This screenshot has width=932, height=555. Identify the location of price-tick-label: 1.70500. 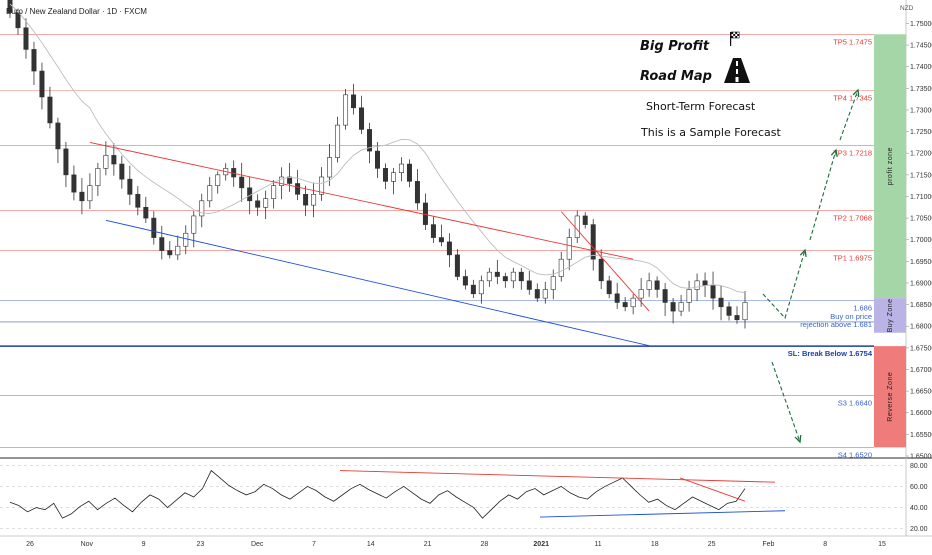
(921, 219).